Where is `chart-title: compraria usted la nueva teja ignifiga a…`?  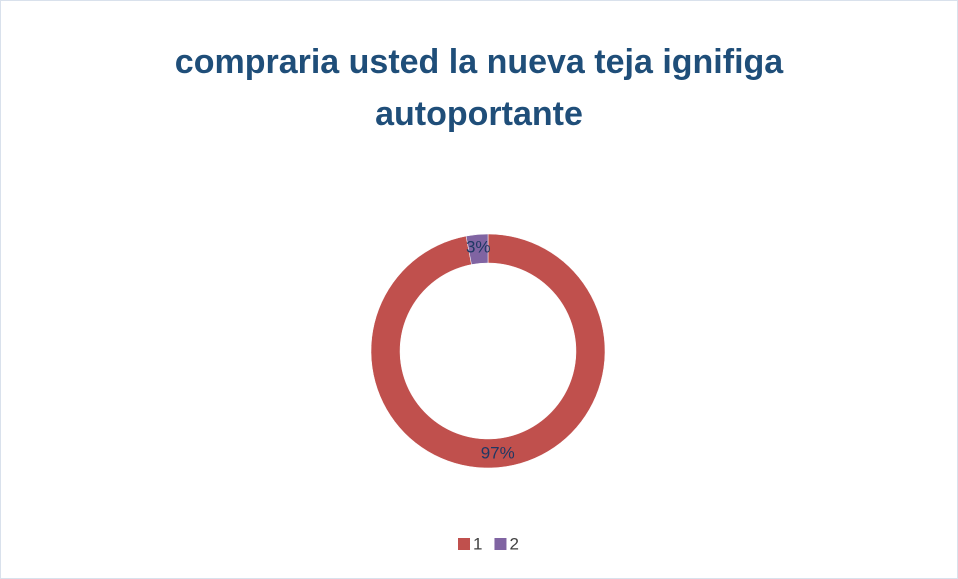
chart-title: compraria usted la nueva teja ignifiga a… is located at coordinates (479, 88).